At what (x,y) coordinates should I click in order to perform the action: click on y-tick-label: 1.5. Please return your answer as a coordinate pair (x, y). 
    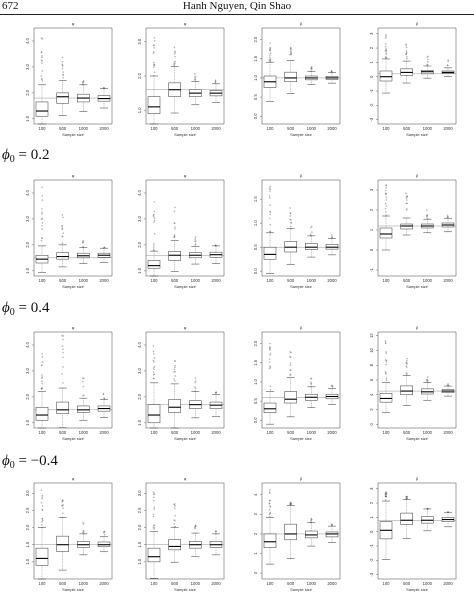
    Looking at the image, I should click on (139, 544).